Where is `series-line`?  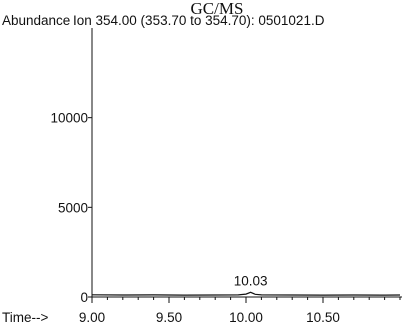 series-line is located at coordinates (246, 293).